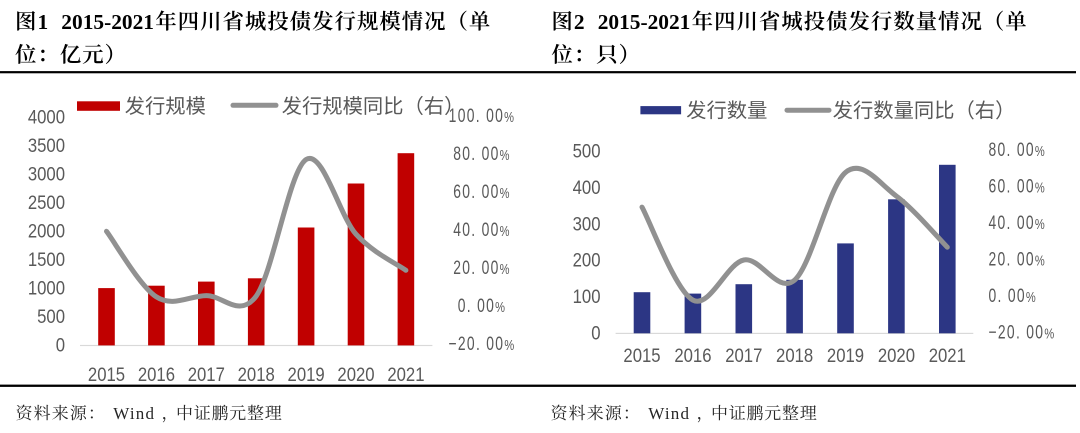  Describe the element at coordinates (579, 22) in the screenshot. I see `svg-text: 2` at that location.